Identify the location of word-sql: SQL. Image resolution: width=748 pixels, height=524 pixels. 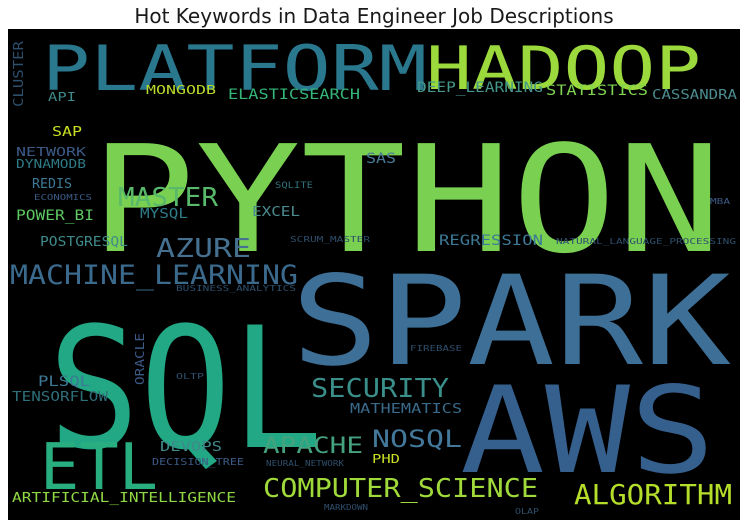
(185, 389).